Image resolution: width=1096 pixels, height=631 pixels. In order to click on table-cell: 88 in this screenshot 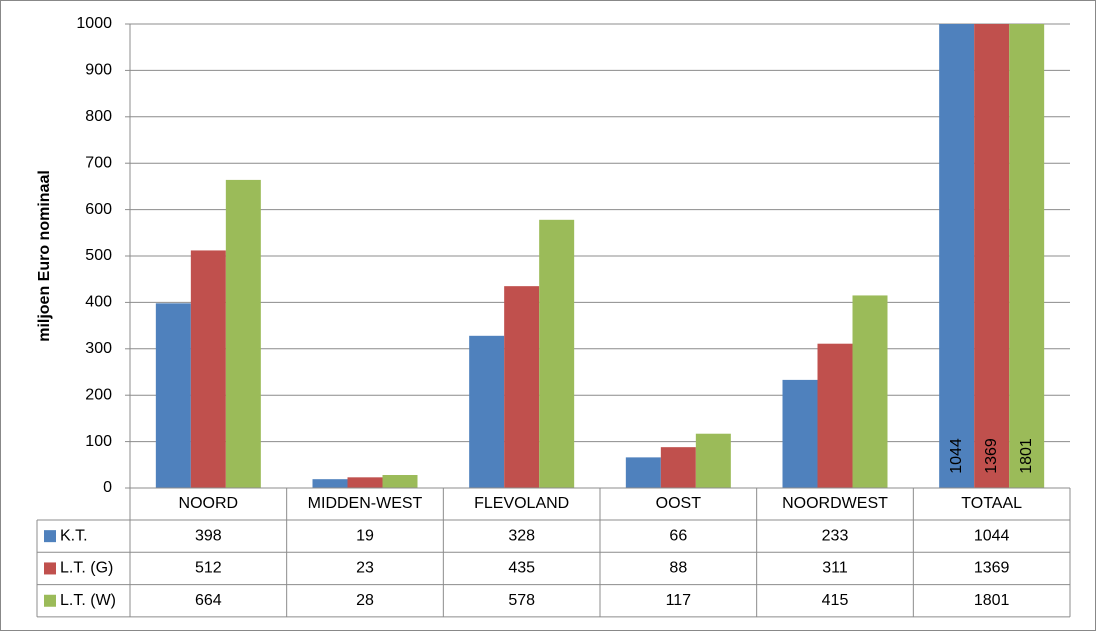, I will do `click(678, 568)`.